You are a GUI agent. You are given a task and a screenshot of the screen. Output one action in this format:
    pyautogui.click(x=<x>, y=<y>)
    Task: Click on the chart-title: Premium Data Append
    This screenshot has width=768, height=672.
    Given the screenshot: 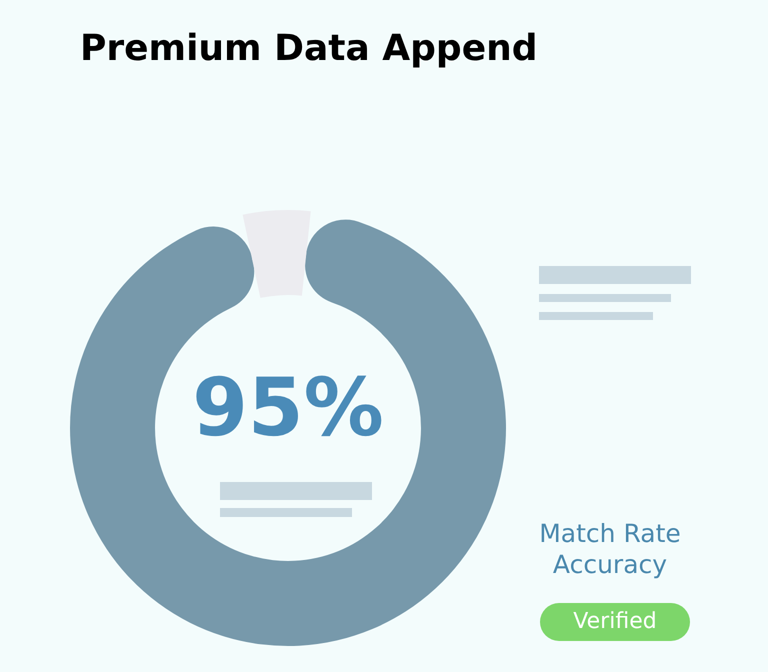 What is the action you would take?
    pyautogui.click(x=309, y=48)
    